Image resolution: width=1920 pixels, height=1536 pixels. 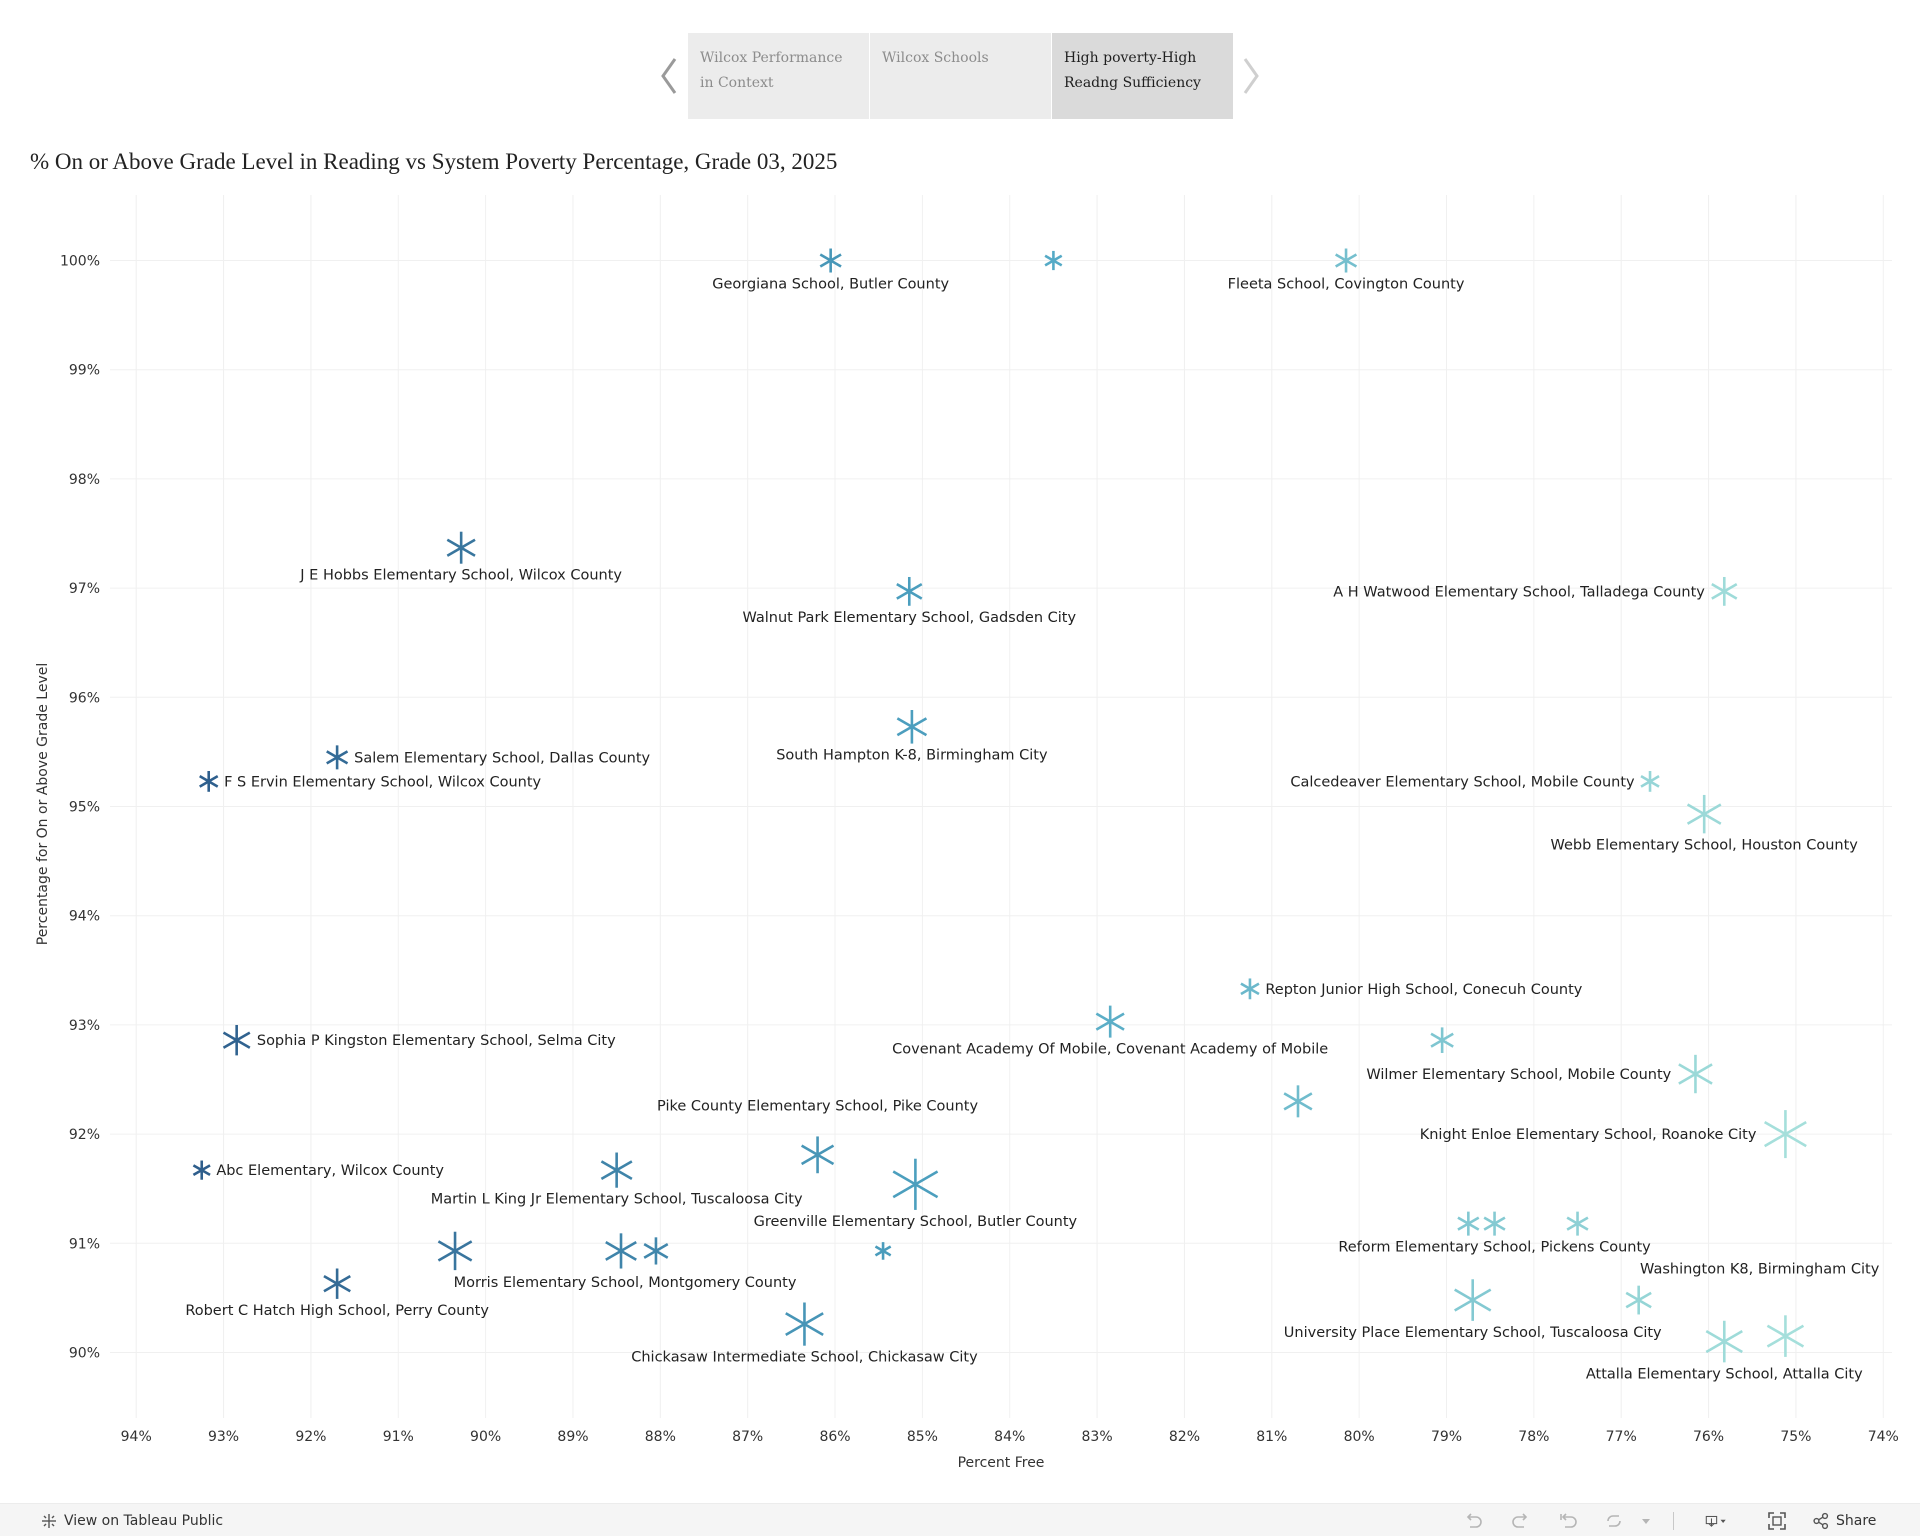 I want to click on download-icon, so click(x=1722, y=1521).